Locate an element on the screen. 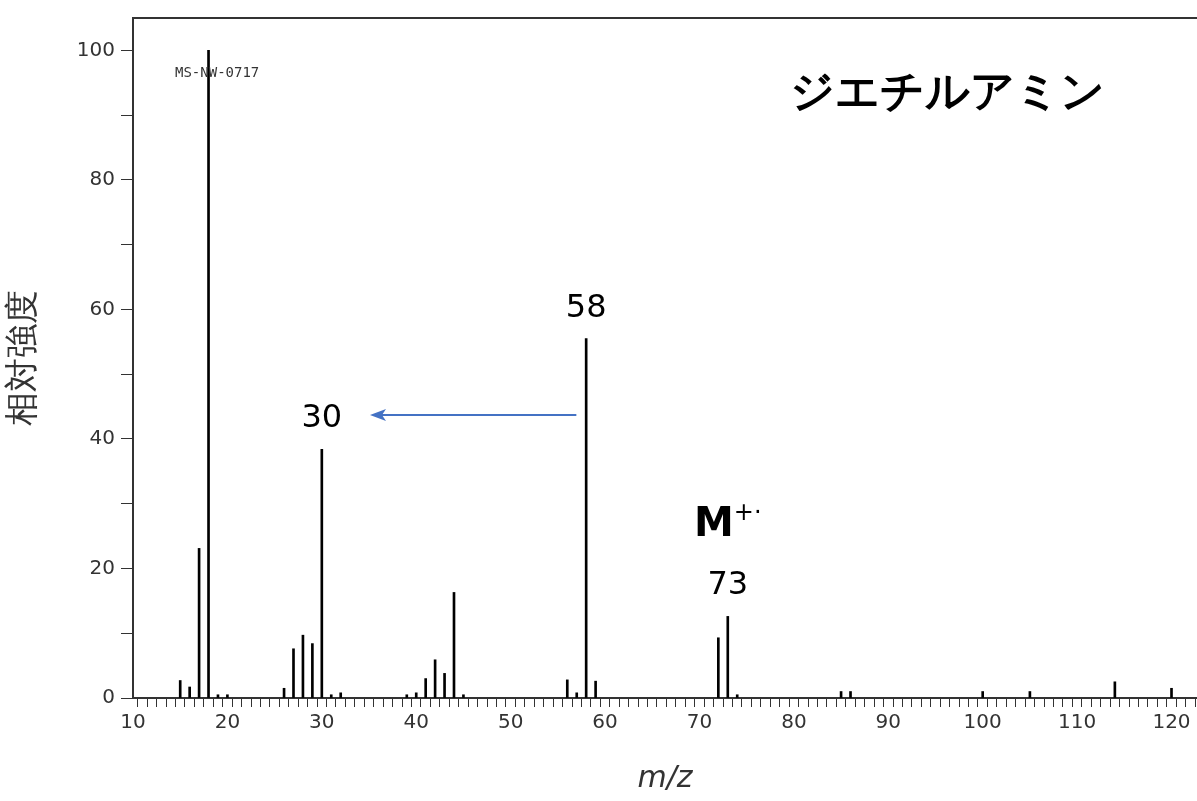  x-tick-label: 90 is located at coordinates (888, 721).